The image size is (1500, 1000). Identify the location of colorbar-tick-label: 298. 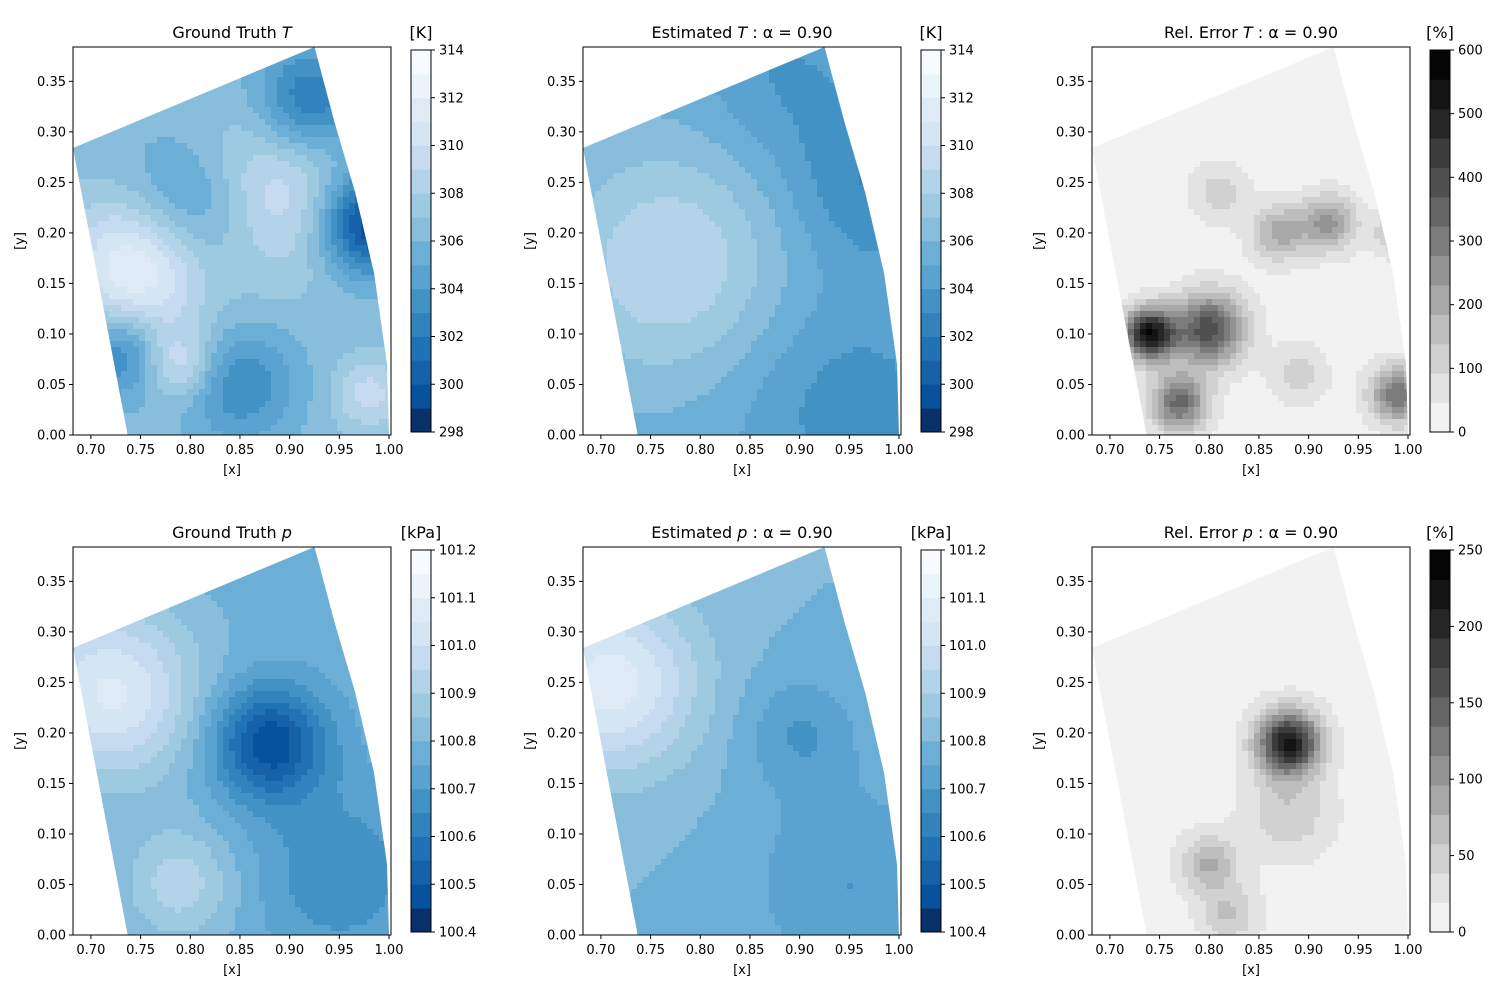
(451, 433).